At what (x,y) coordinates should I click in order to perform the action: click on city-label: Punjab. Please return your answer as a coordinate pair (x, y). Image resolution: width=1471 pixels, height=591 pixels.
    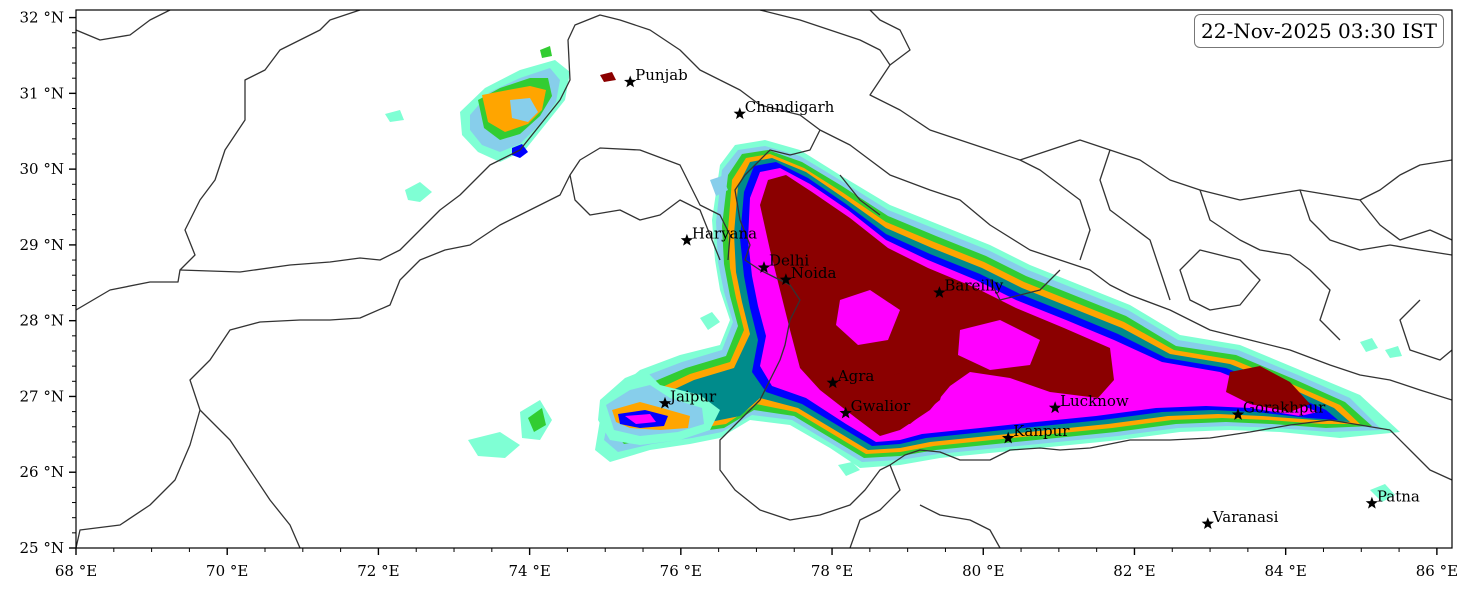
    Looking at the image, I should click on (661, 75).